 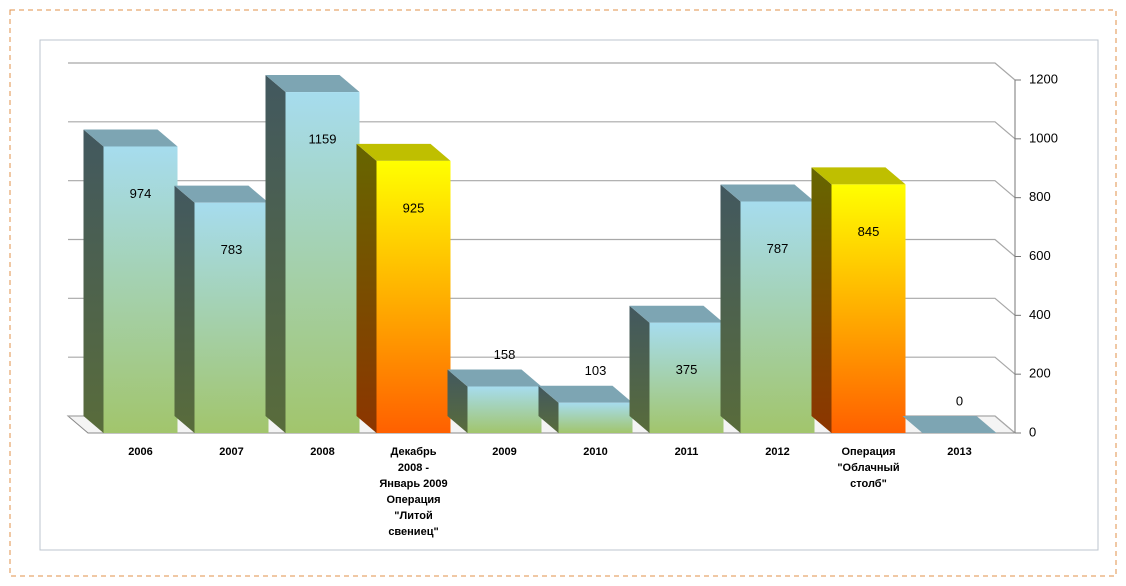 What do you see at coordinates (504, 452) in the screenshot?
I see `x-tick-label: 2009` at bounding box center [504, 452].